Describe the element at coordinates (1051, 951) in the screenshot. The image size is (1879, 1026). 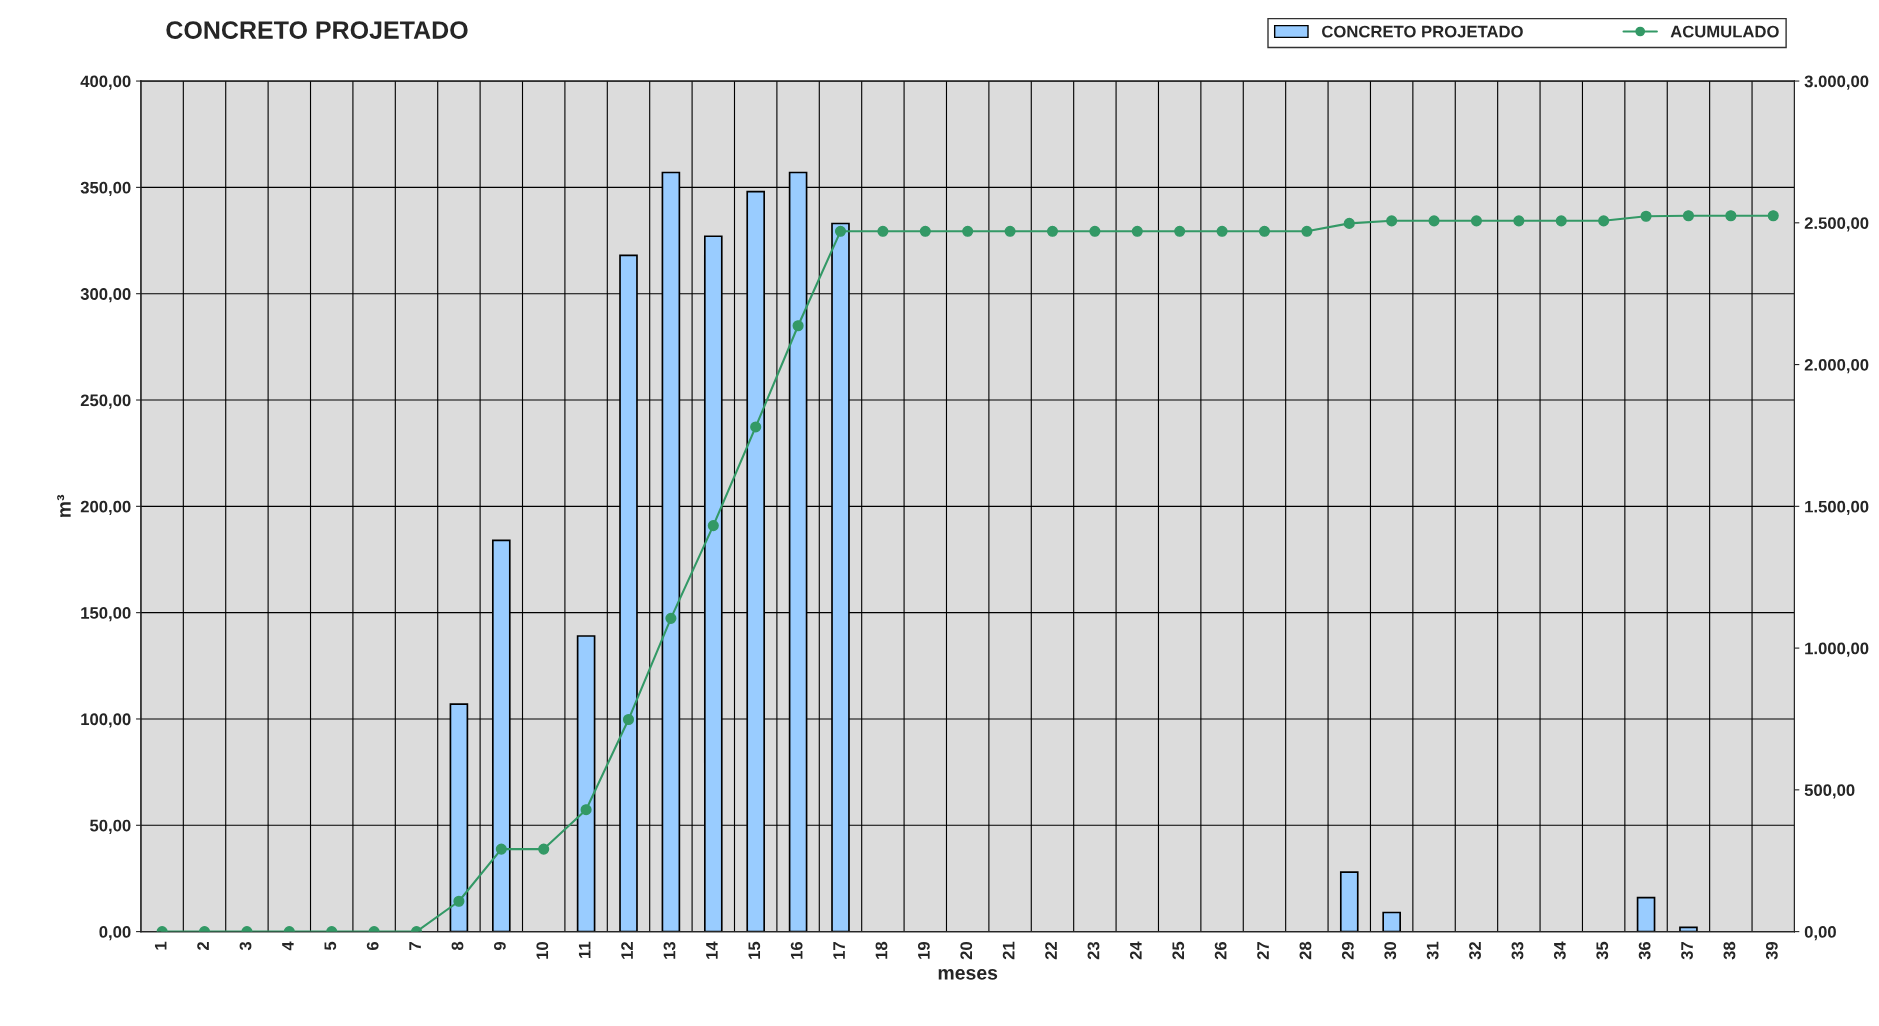
I see `x-tick-label: 22` at that location.